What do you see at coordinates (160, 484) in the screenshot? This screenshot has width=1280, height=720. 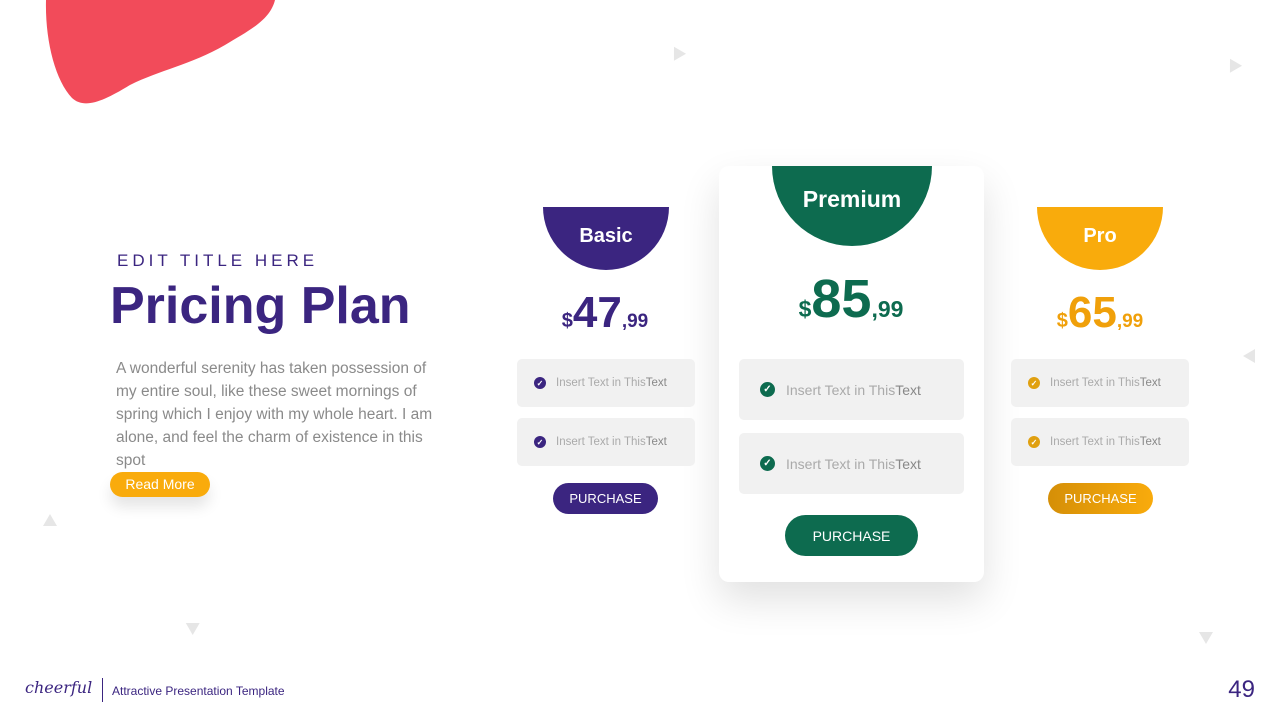 I see `read-more-button: Read More` at bounding box center [160, 484].